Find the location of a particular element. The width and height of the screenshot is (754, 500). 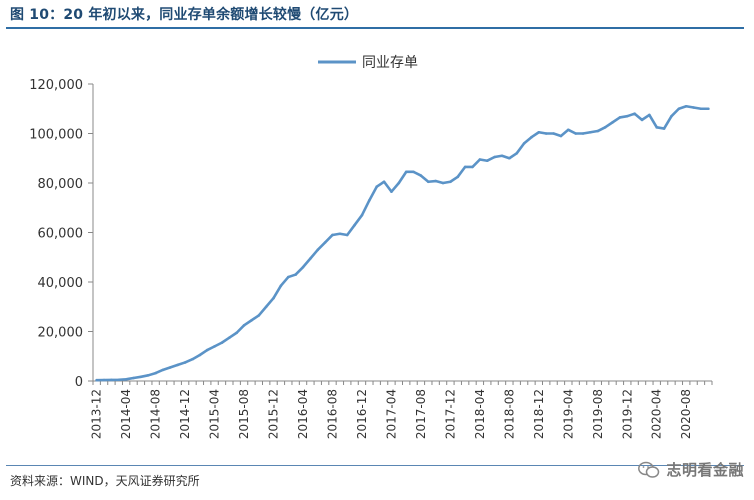

y-tick-label: 0 is located at coordinates (79, 382).